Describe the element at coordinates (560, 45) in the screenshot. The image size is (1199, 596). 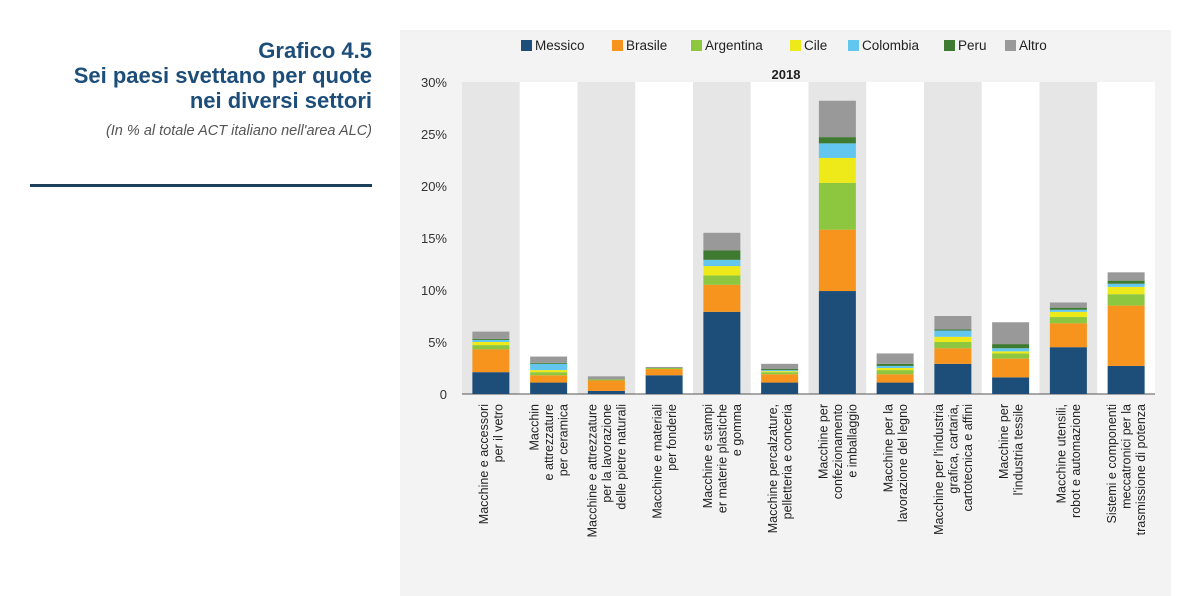
I see `legend-label: Messico` at that location.